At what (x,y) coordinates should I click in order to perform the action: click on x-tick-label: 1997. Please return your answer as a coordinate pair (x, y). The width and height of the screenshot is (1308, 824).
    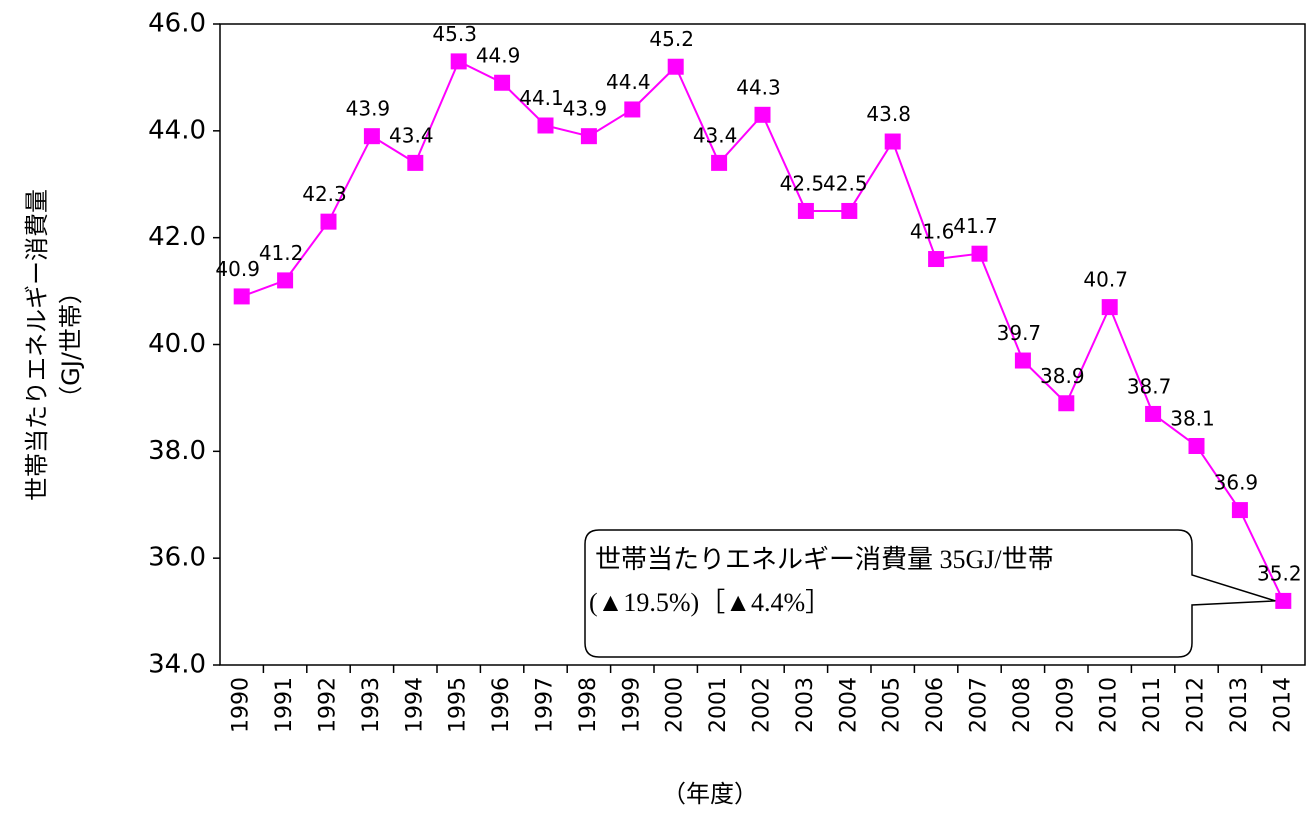
    Looking at the image, I should click on (545, 705).